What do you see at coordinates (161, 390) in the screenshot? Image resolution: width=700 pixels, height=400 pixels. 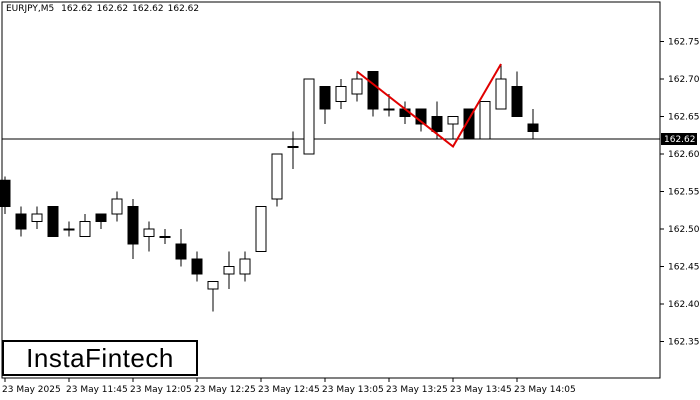 I see `x-tick-label: 23 May 12:05` at bounding box center [161, 390].